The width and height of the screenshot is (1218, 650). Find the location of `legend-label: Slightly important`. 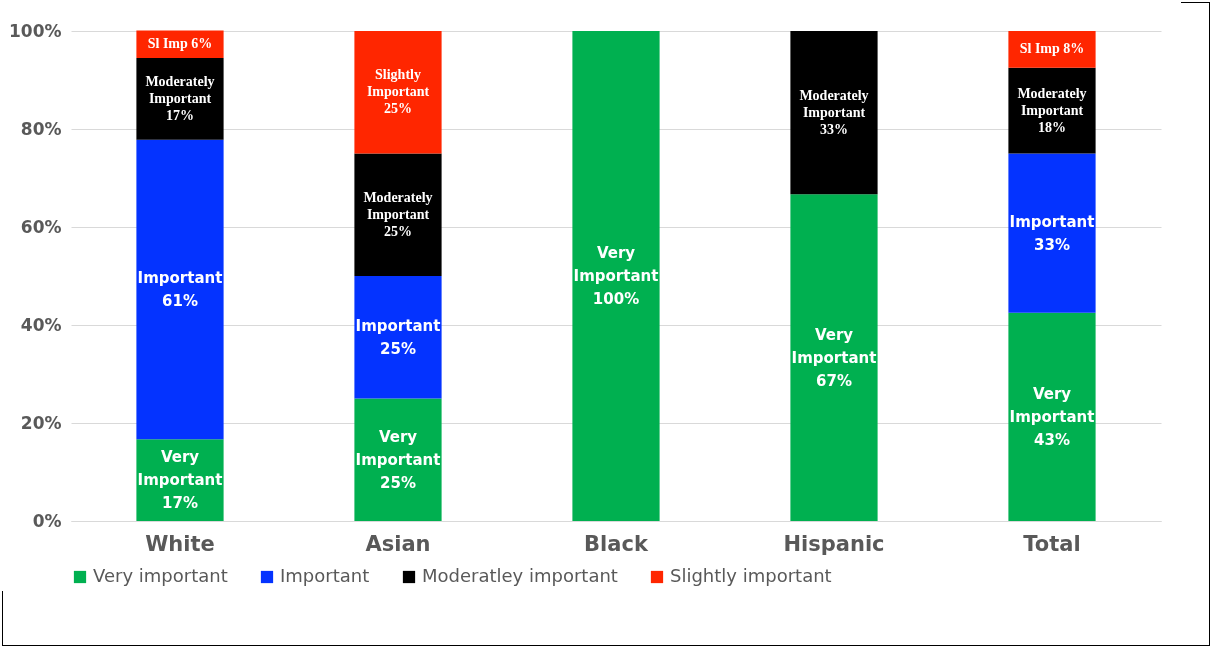

legend-label: Slightly important is located at coordinates (751, 575).